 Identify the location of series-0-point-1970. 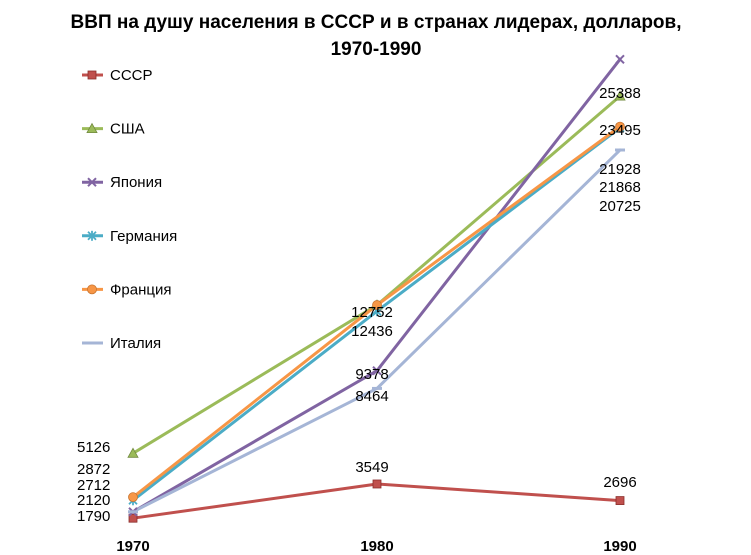
(133, 518).